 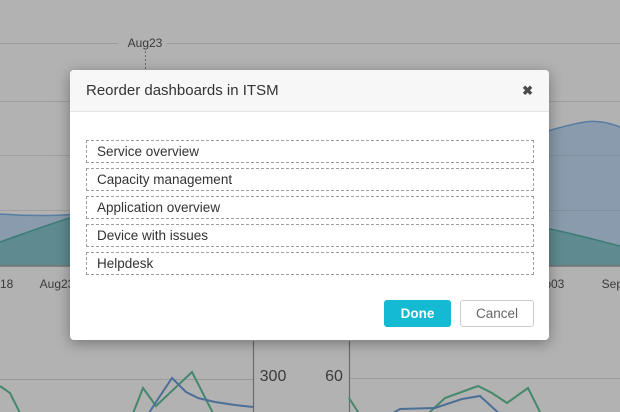 I want to click on dialog-footer: Done Cancel, so click(x=309, y=303).